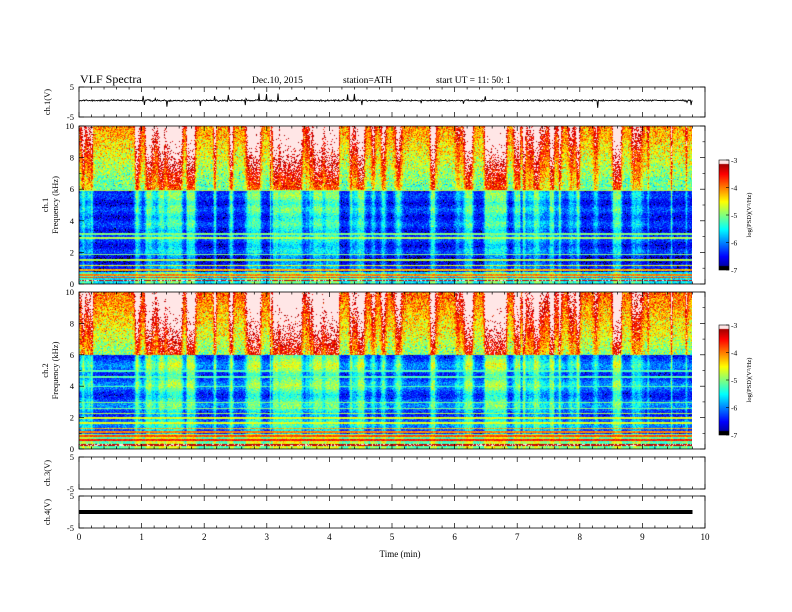 The image size is (792, 612). Describe the element at coordinates (473, 81) in the screenshot. I see `start-time-label: start UT = 11: 50: 1` at that location.